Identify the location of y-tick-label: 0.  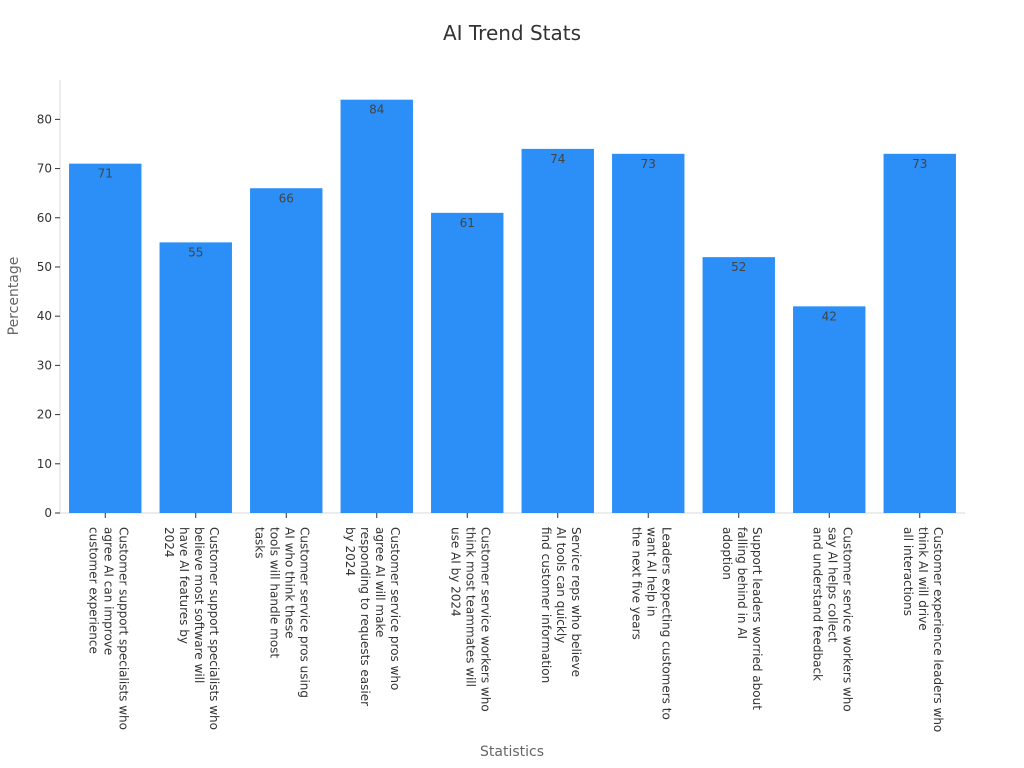
(48, 513).